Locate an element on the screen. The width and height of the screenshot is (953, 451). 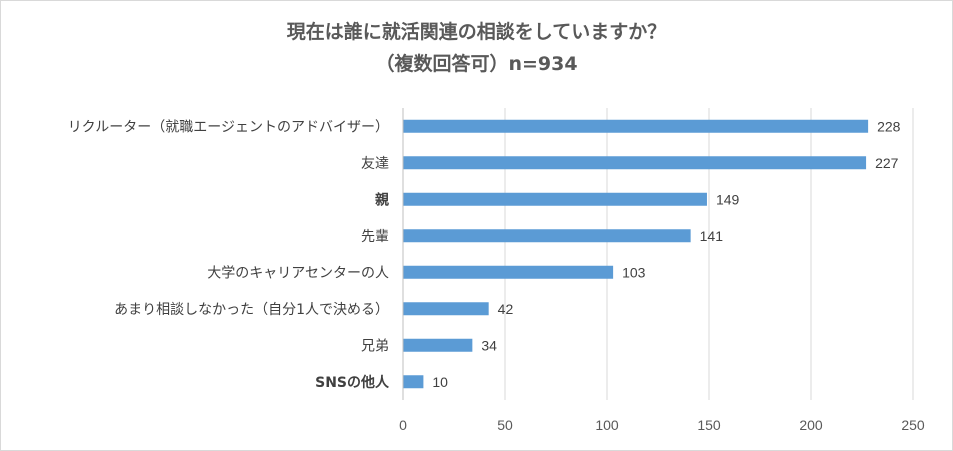
value-label-1: 228 is located at coordinates (889, 126).